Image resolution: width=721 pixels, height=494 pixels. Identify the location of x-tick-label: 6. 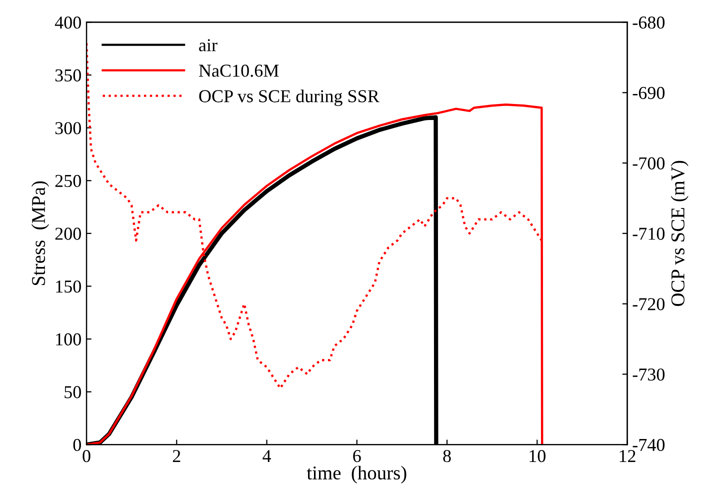
(357, 456).